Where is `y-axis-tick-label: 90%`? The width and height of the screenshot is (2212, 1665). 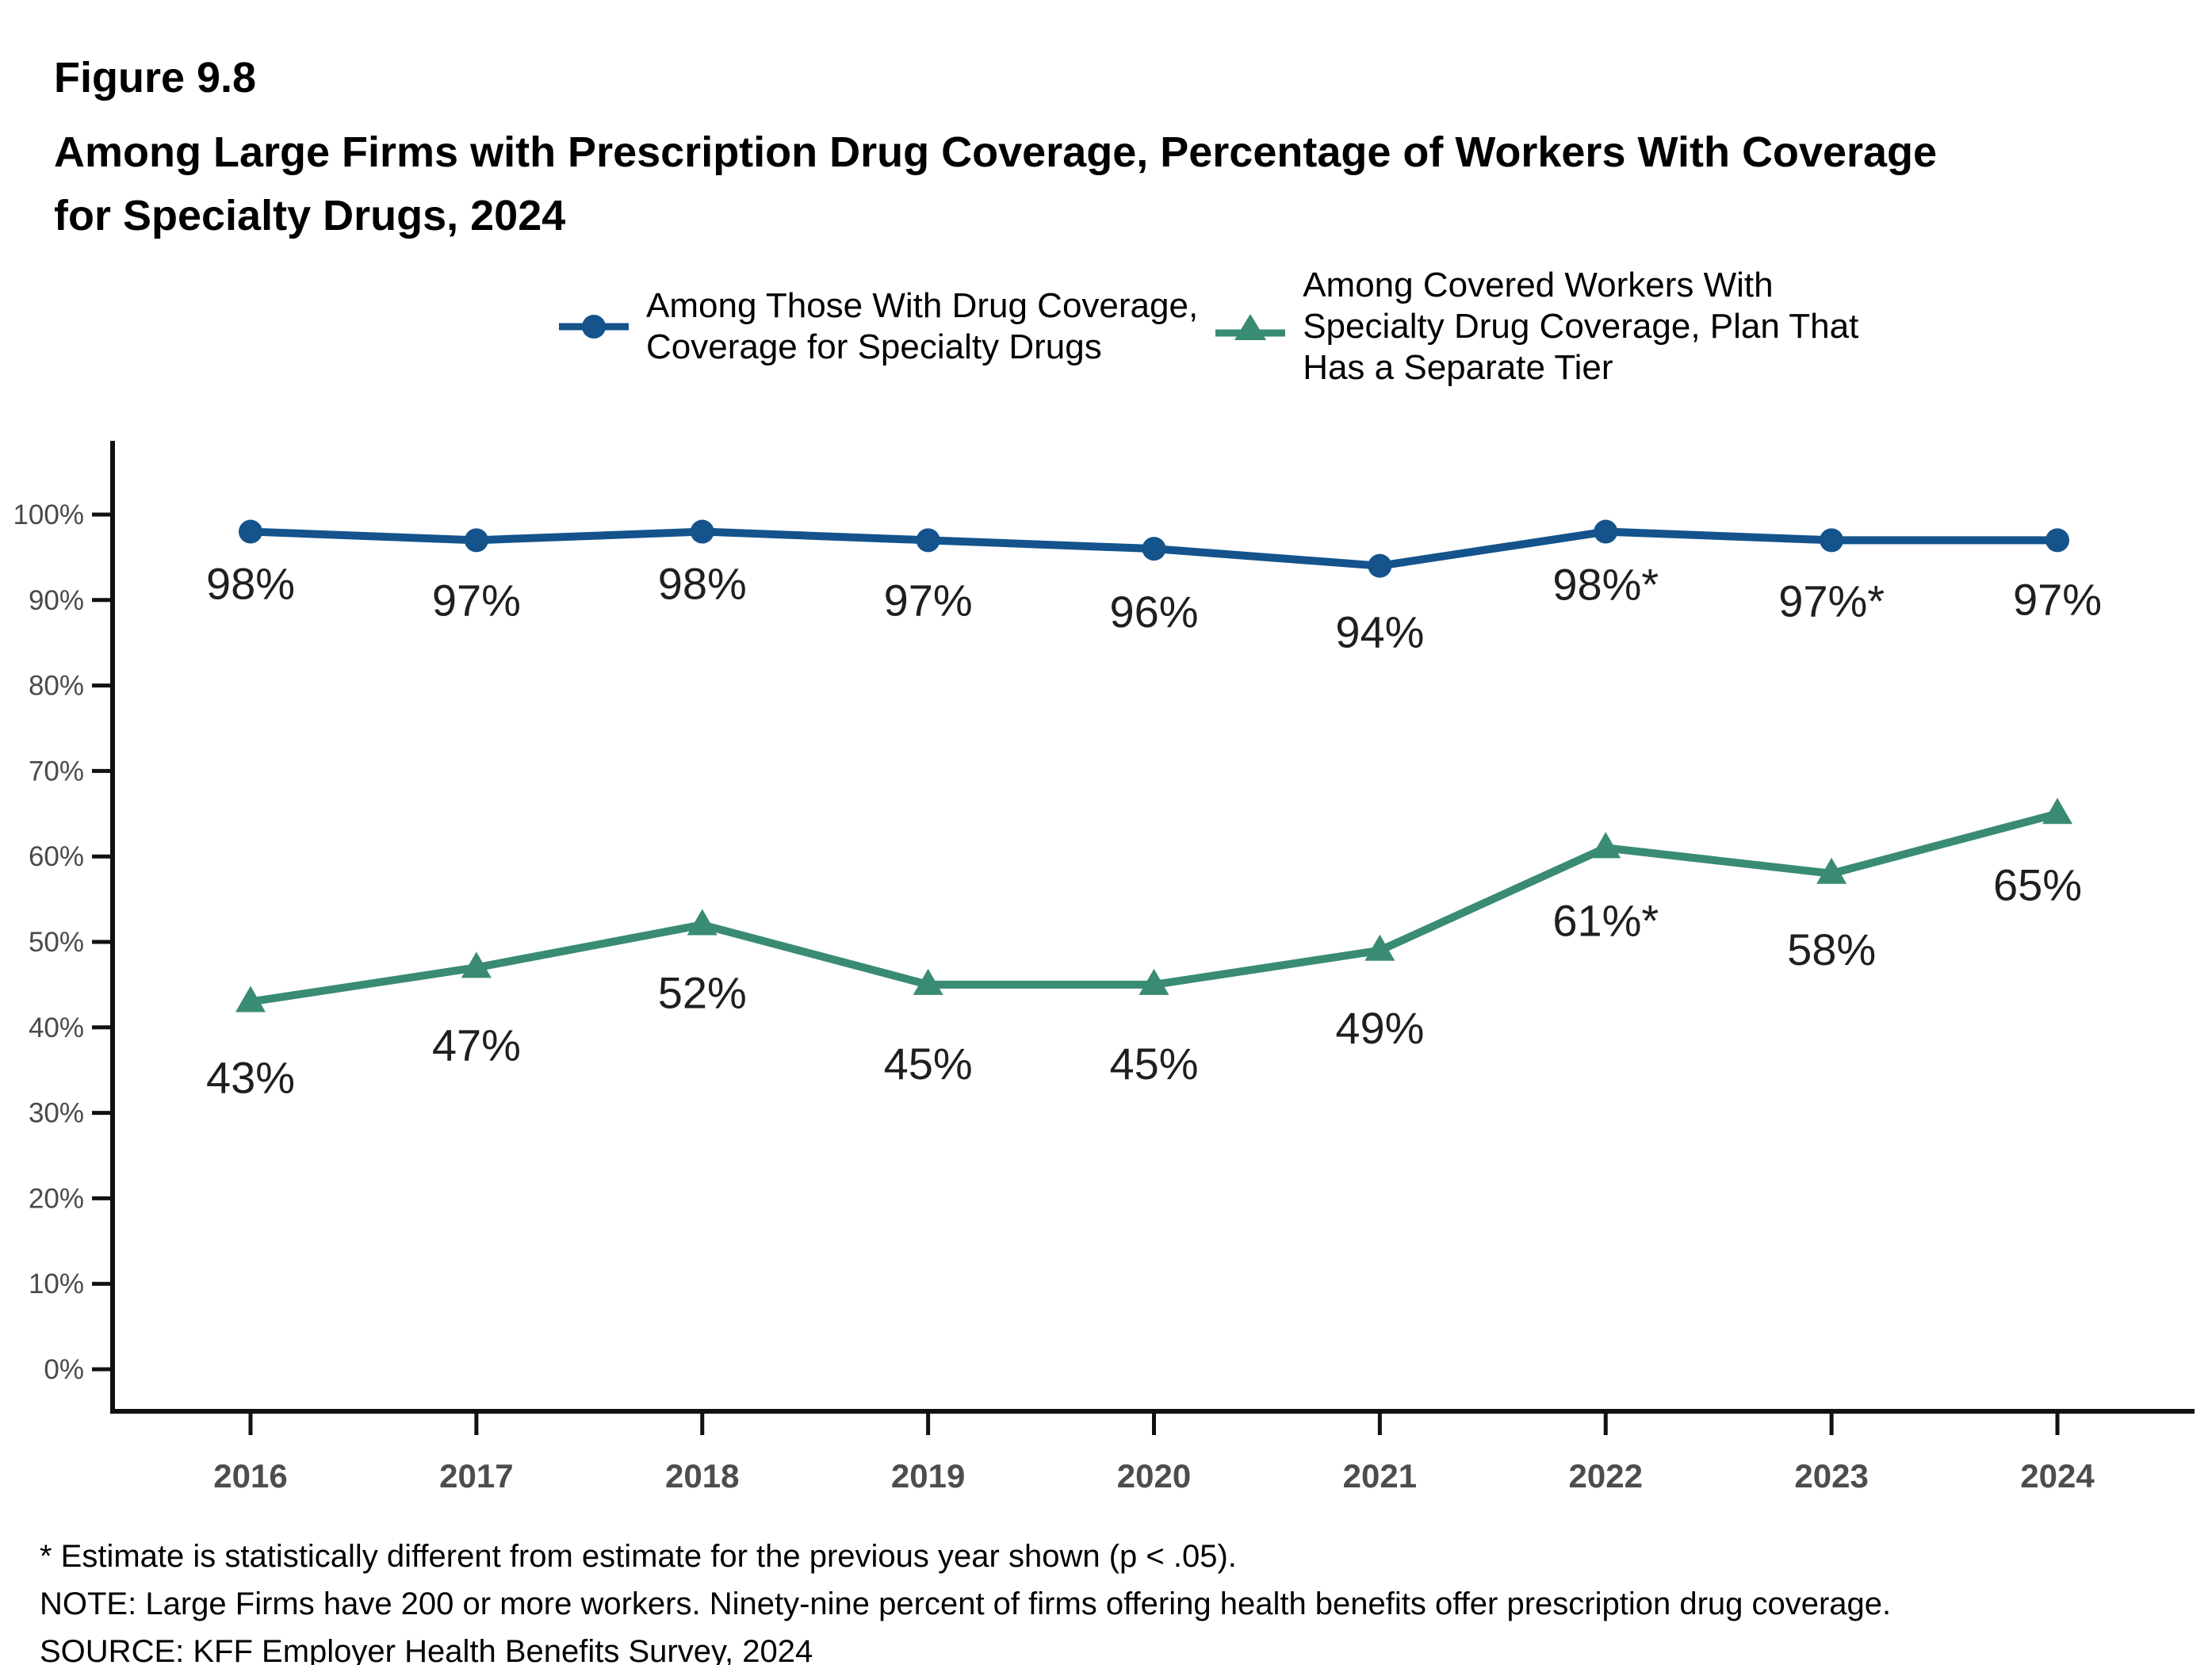 y-axis-tick-label: 90% is located at coordinates (56, 600).